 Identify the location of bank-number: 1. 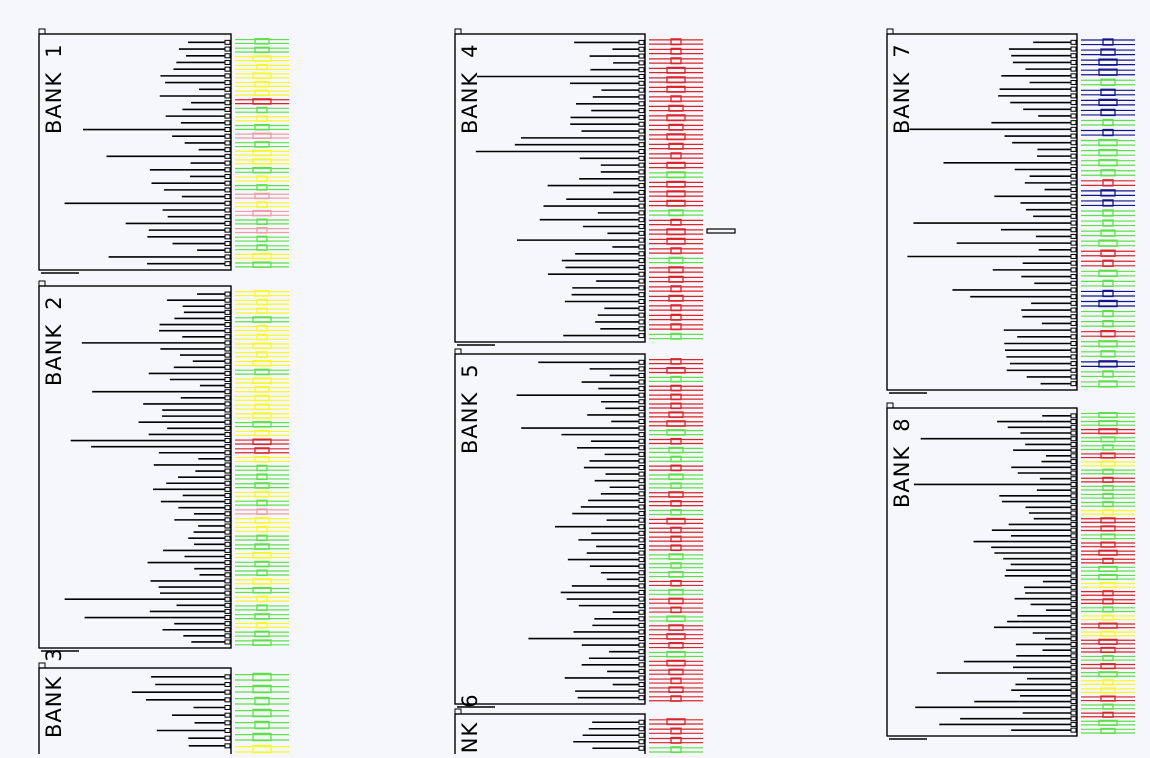
(54, 50).